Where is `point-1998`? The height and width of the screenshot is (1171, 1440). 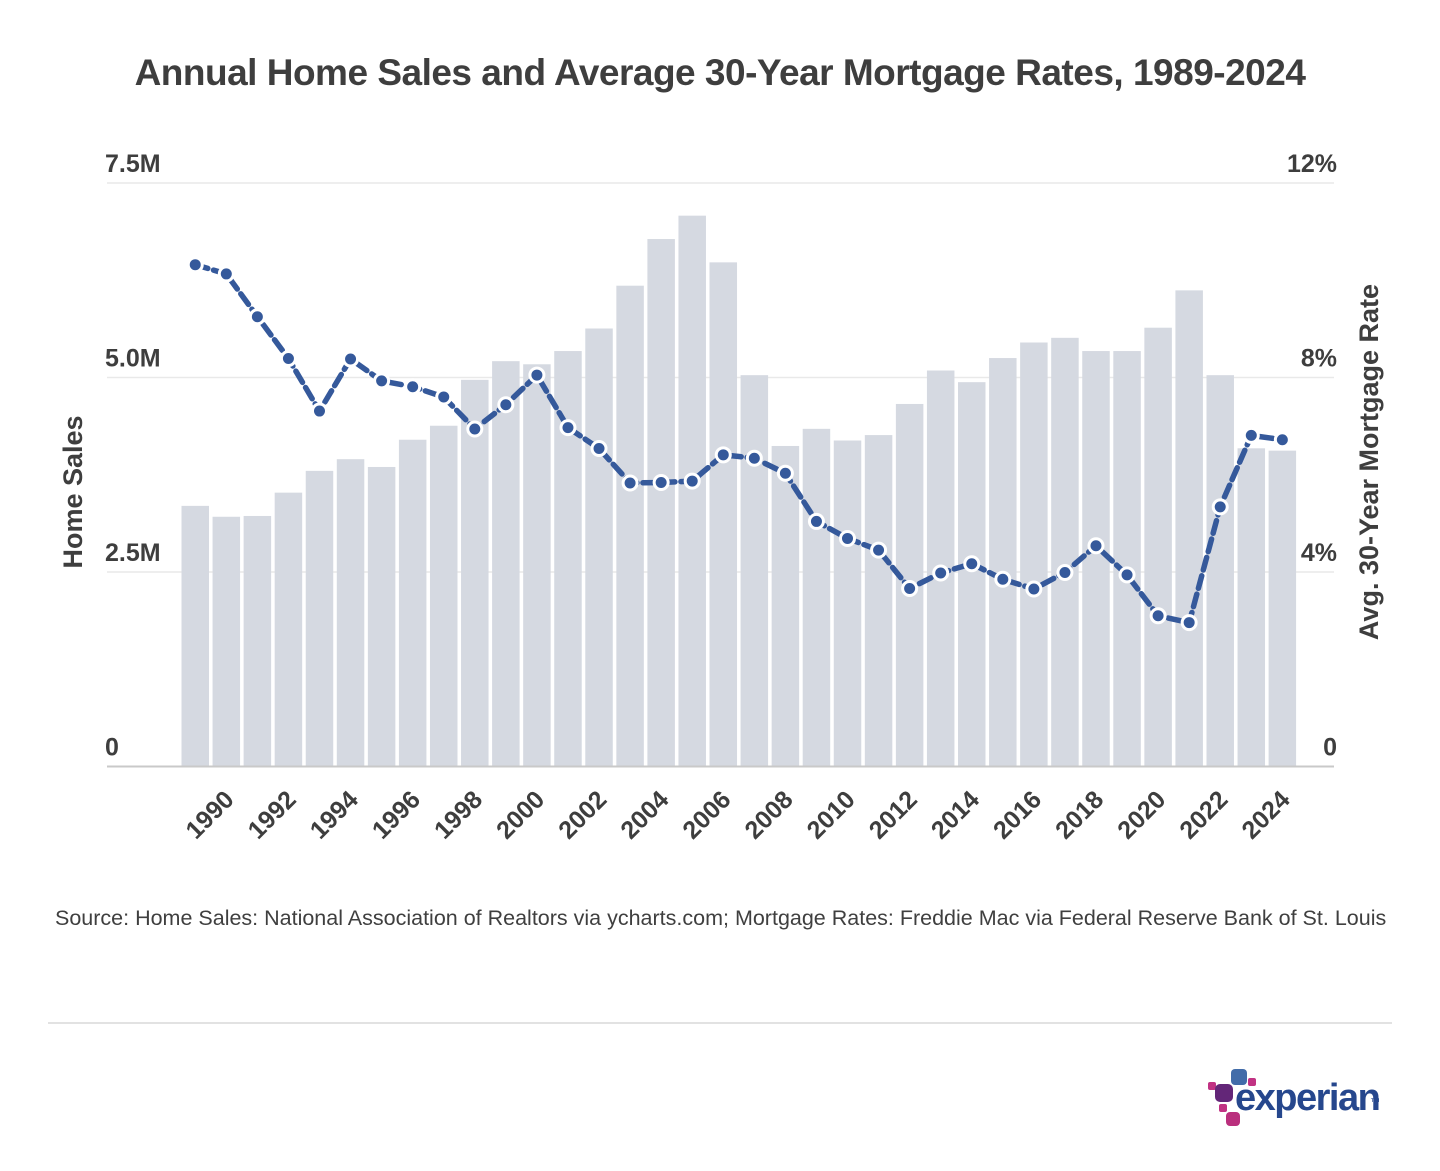 point-1998 is located at coordinates (475, 429).